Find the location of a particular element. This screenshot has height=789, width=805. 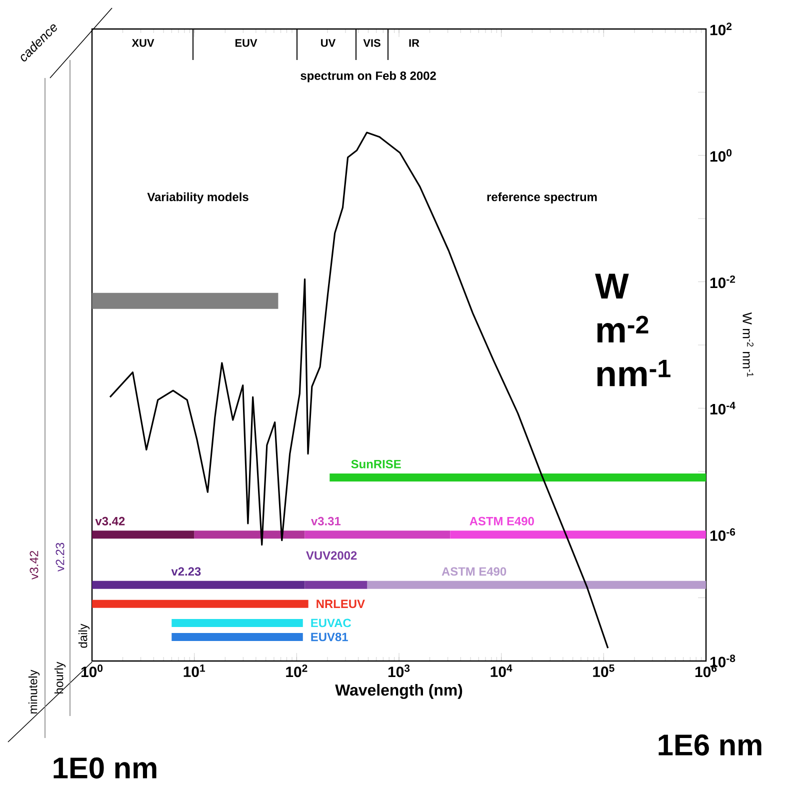

x-tick-label: 10$^{4}$ is located at coordinates (501, 671).